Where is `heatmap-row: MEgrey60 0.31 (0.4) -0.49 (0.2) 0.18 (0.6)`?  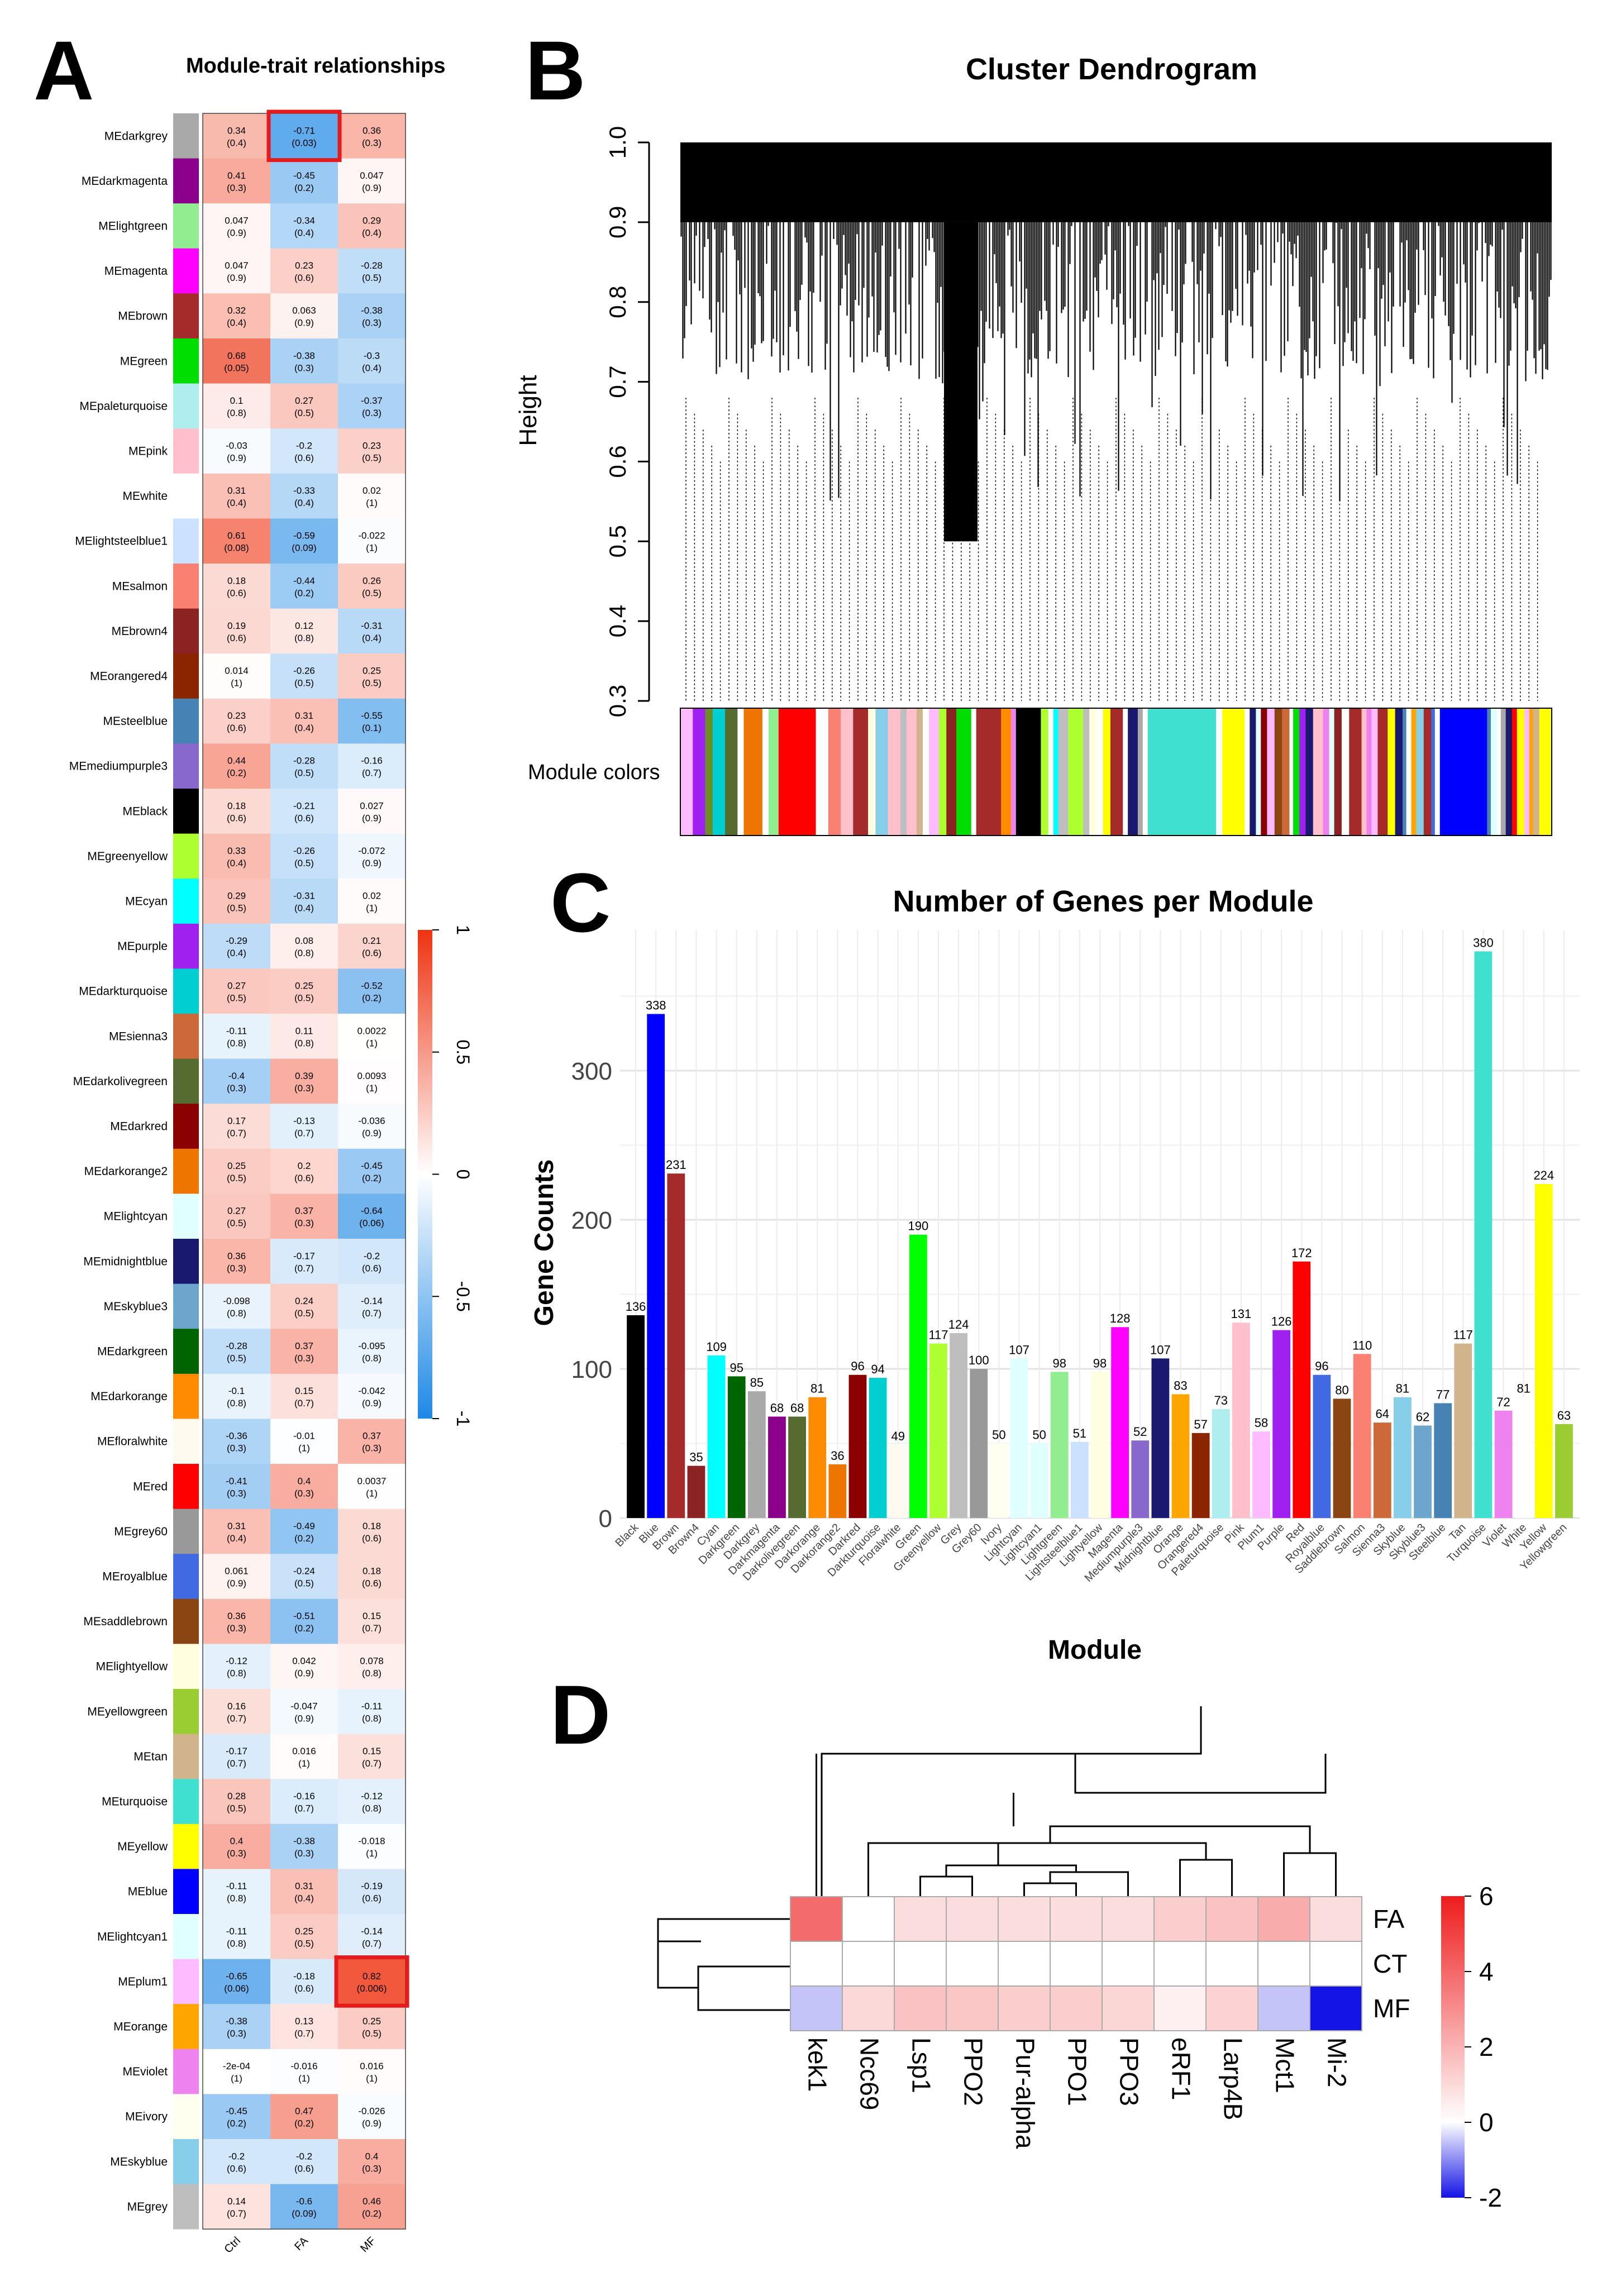
heatmap-row: MEgrey60 0.31 (0.4) -0.49 (0.2) 0.18 (0.6) is located at coordinates (260, 1532).